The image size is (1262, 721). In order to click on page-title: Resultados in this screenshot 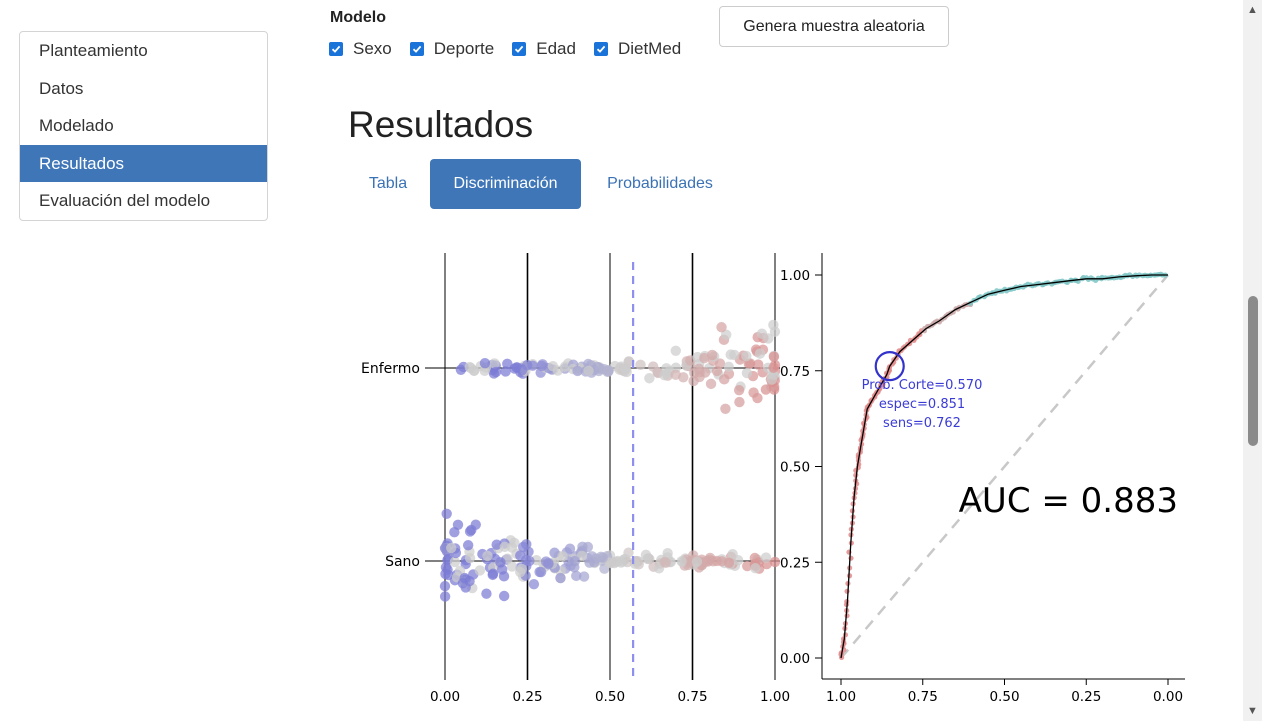, I will do `click(441, 124)`.